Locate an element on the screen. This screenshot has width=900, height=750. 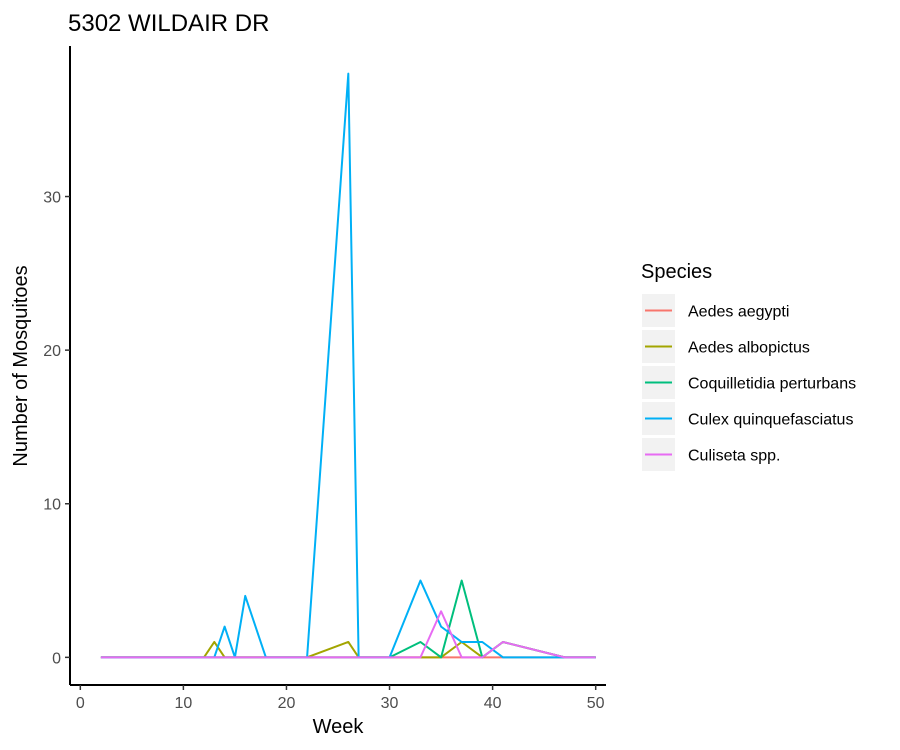
x-tick-label: 0 is located at coordinates (80, 703).